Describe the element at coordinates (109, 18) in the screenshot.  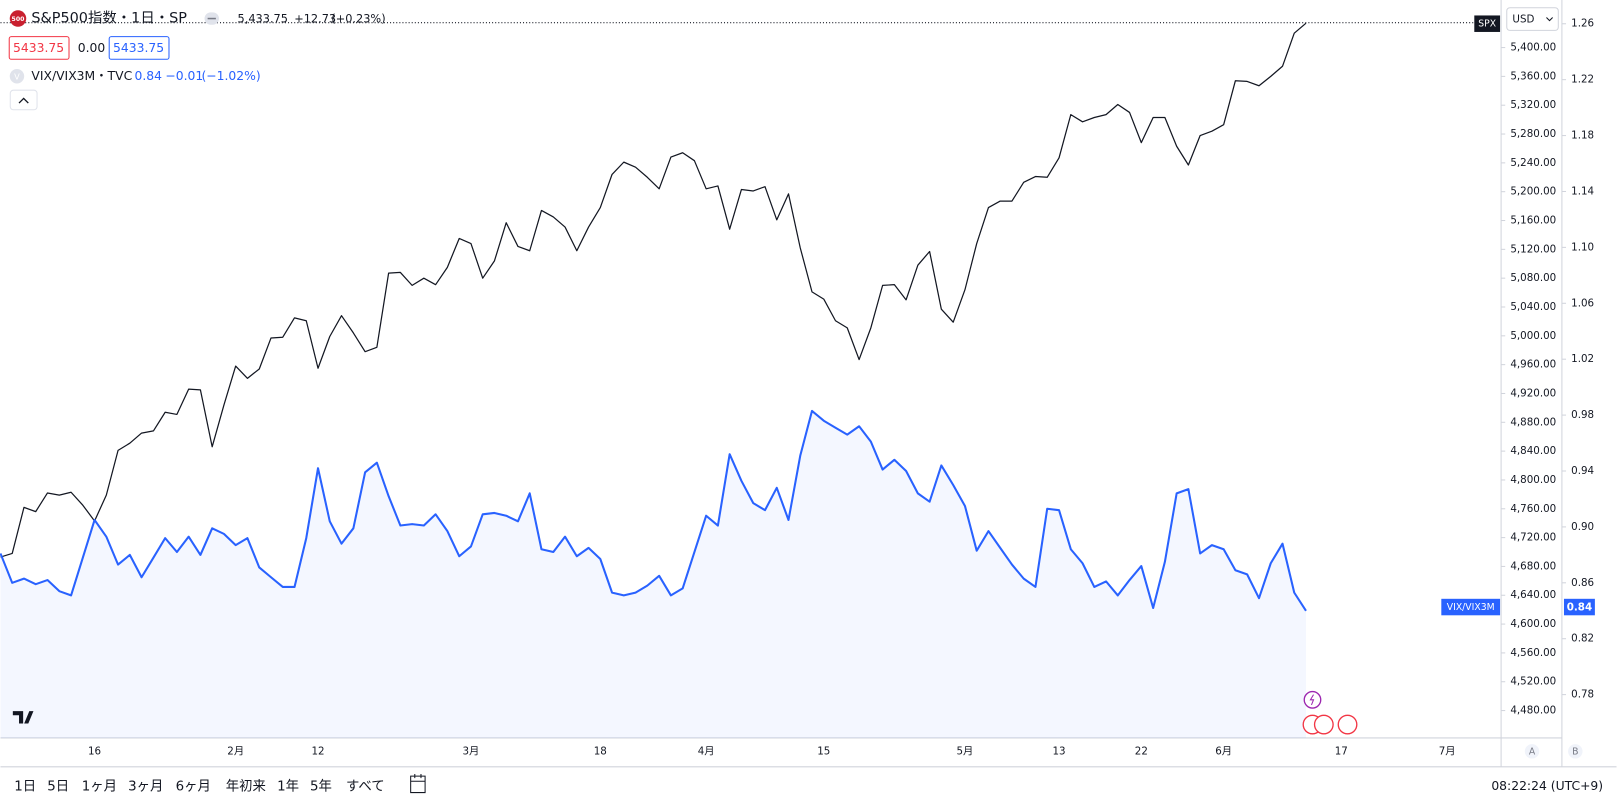
I see `symbol-title: S&P500指数・1日・SP` at that location.